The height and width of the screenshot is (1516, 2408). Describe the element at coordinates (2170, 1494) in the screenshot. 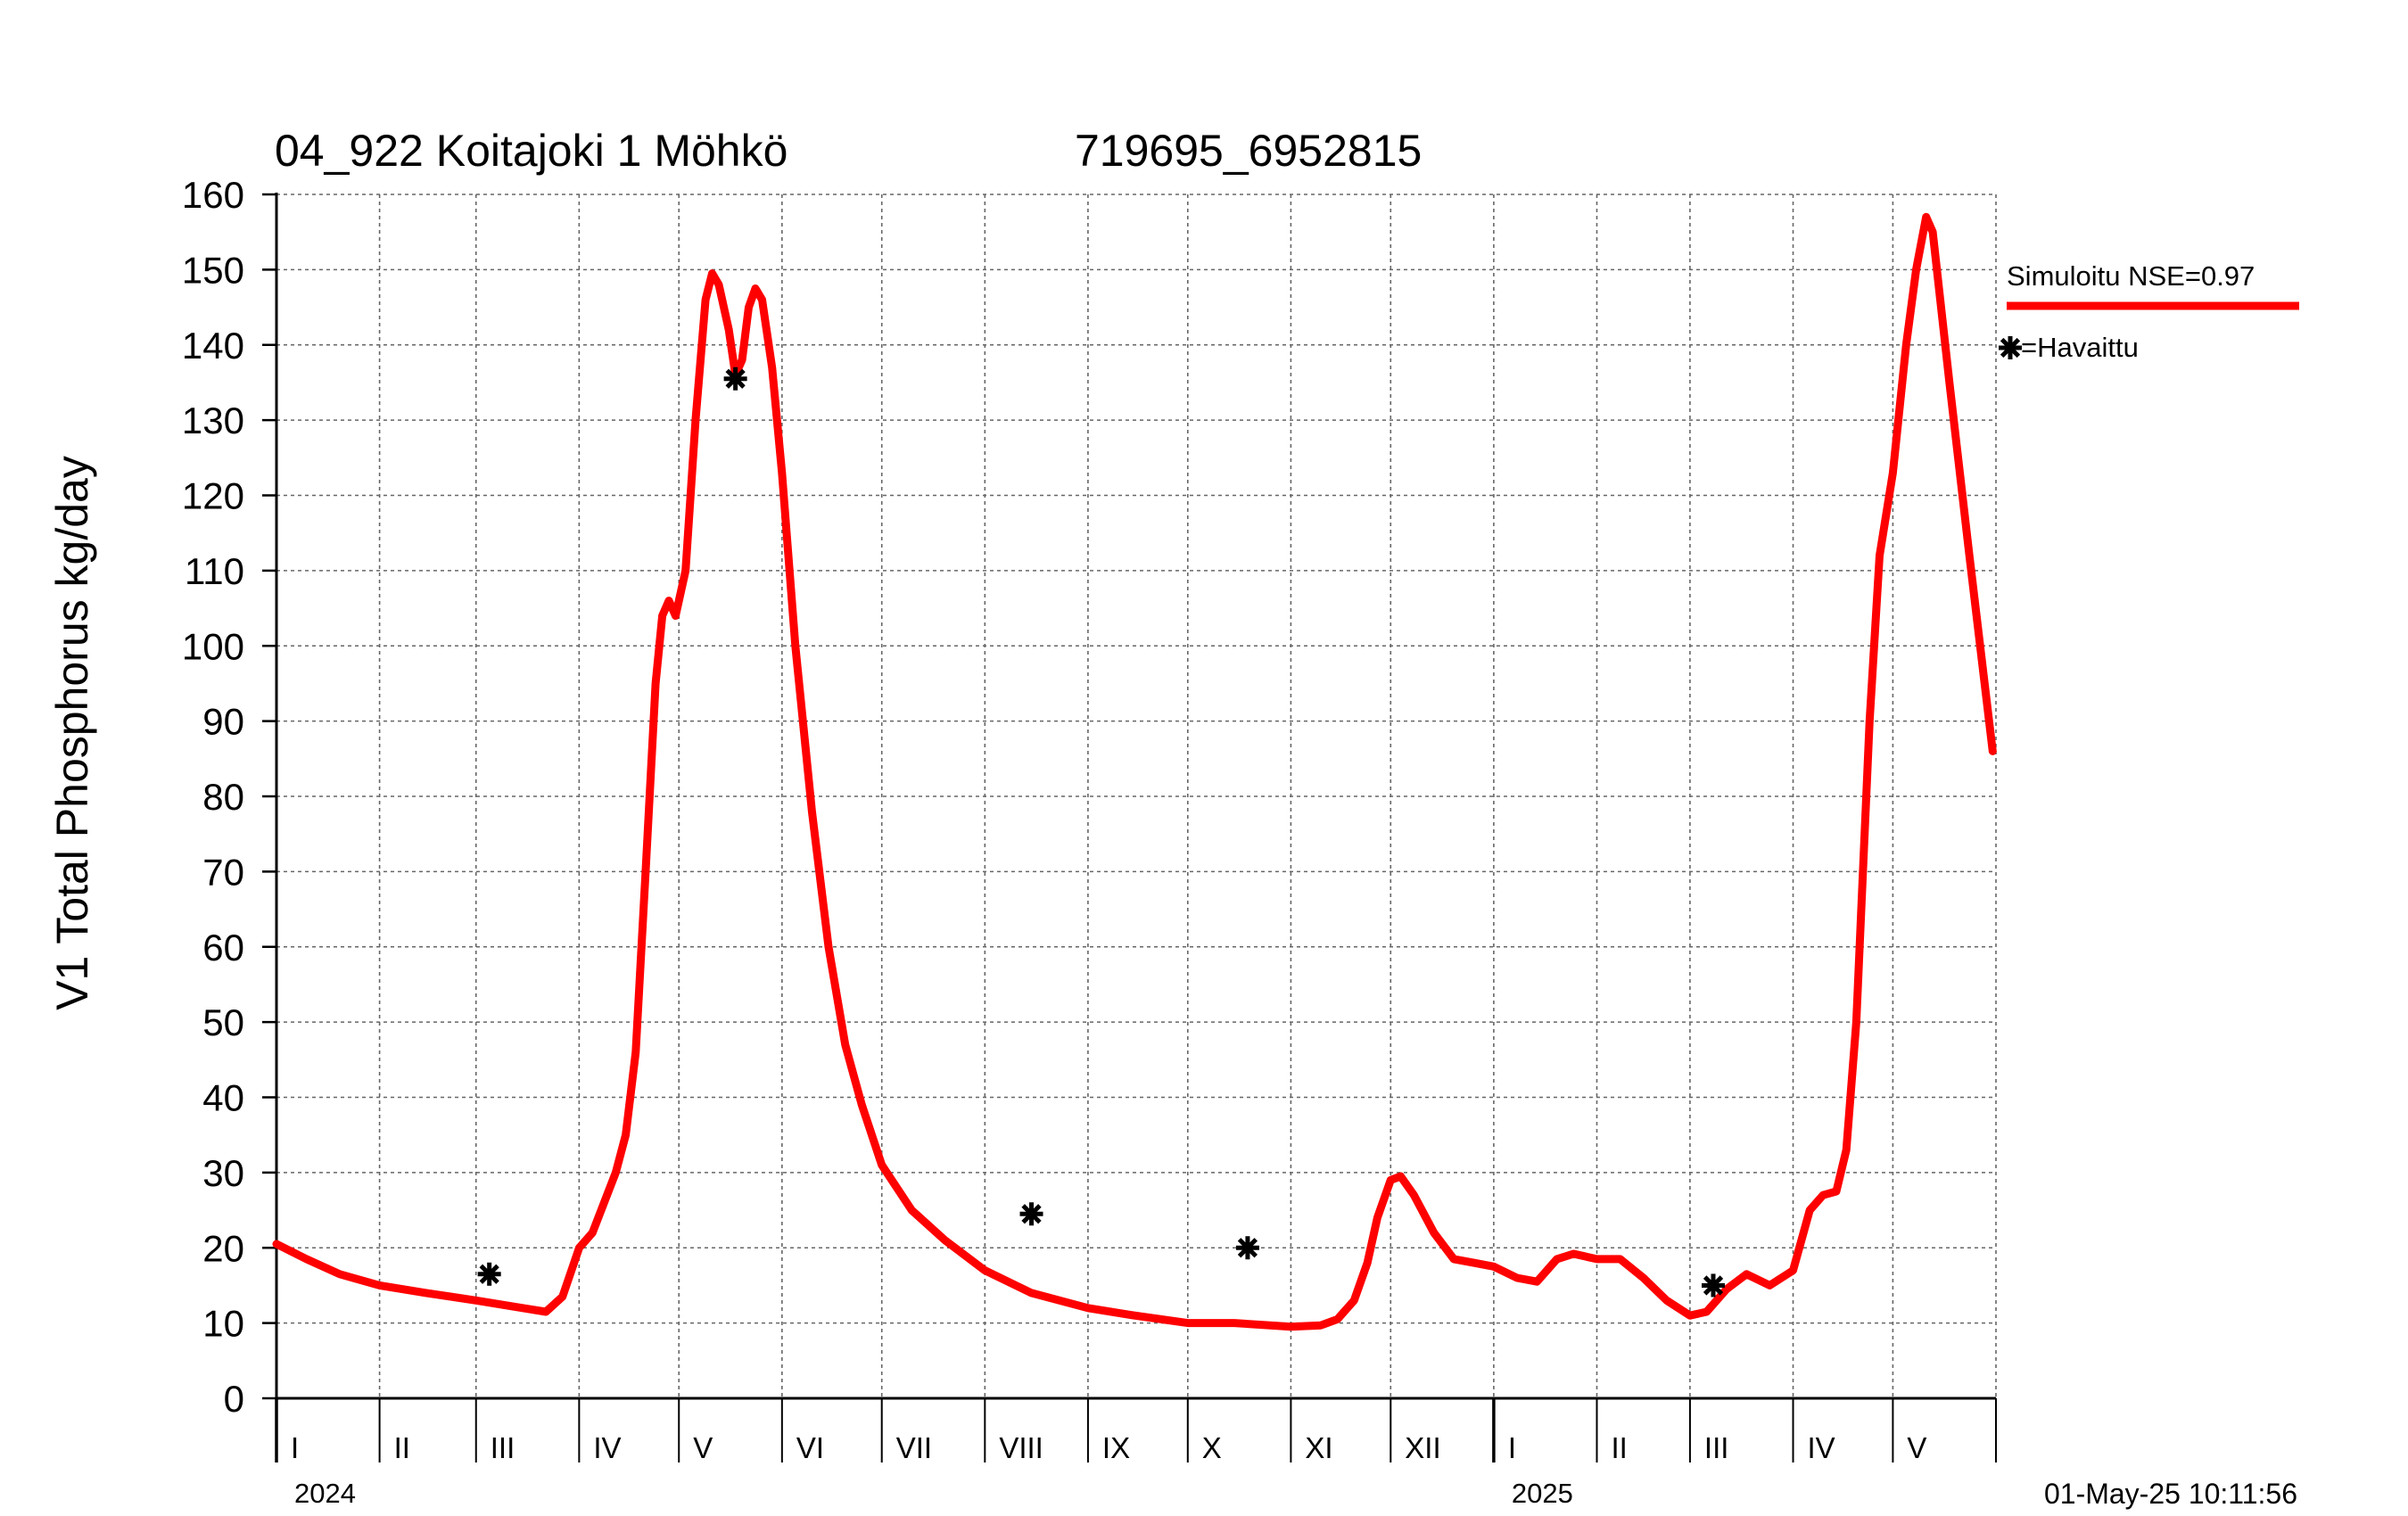

I see `timestamp: 01-May-25 10:11:56` at that location.